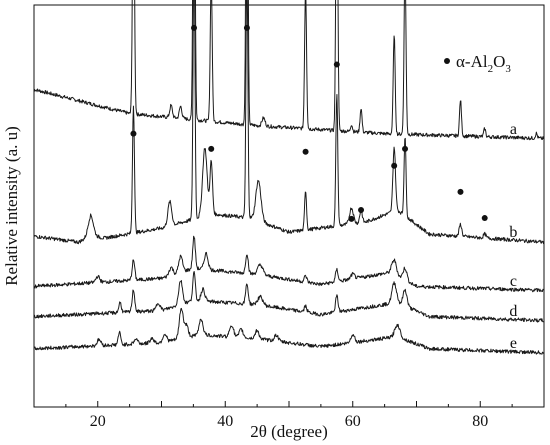 The width and height of the screenshot is (550, 445). I want to click on series-label-a: a, so click(513, 129).